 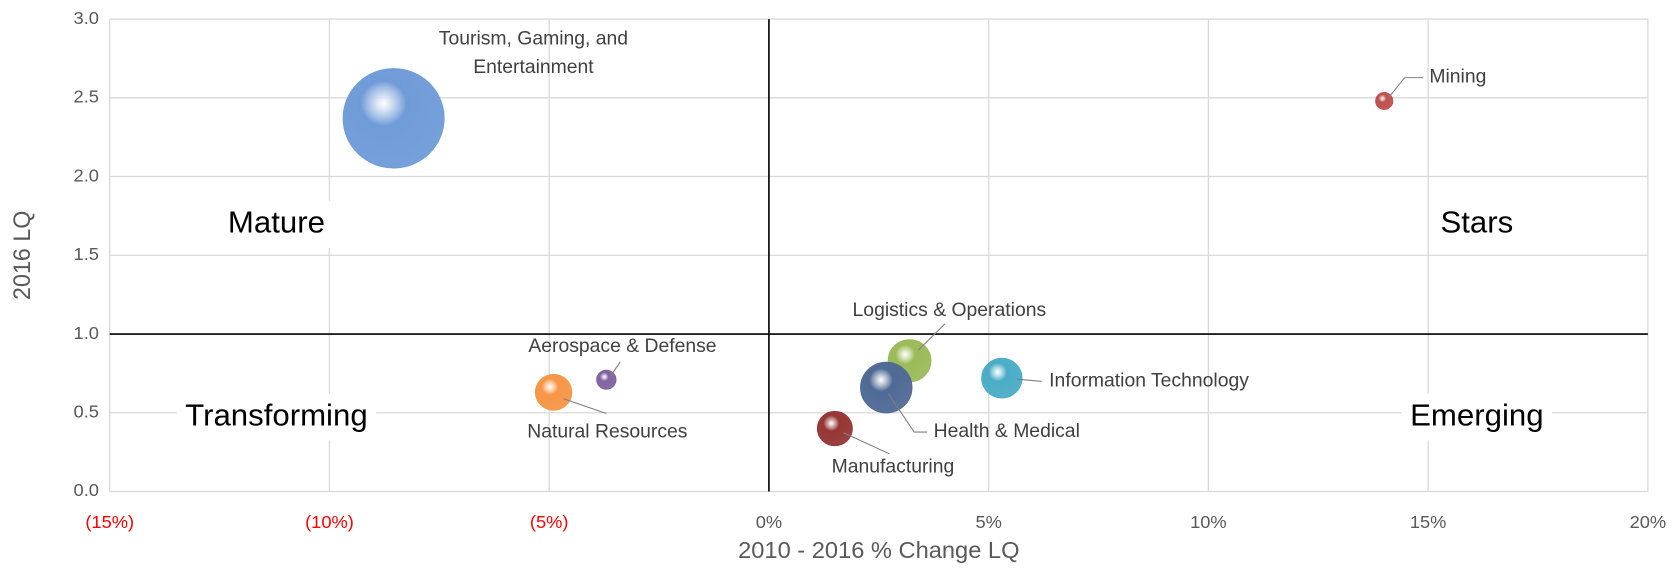 I want to click on y-tick-label: 1.0, so click(x=86, y=333).